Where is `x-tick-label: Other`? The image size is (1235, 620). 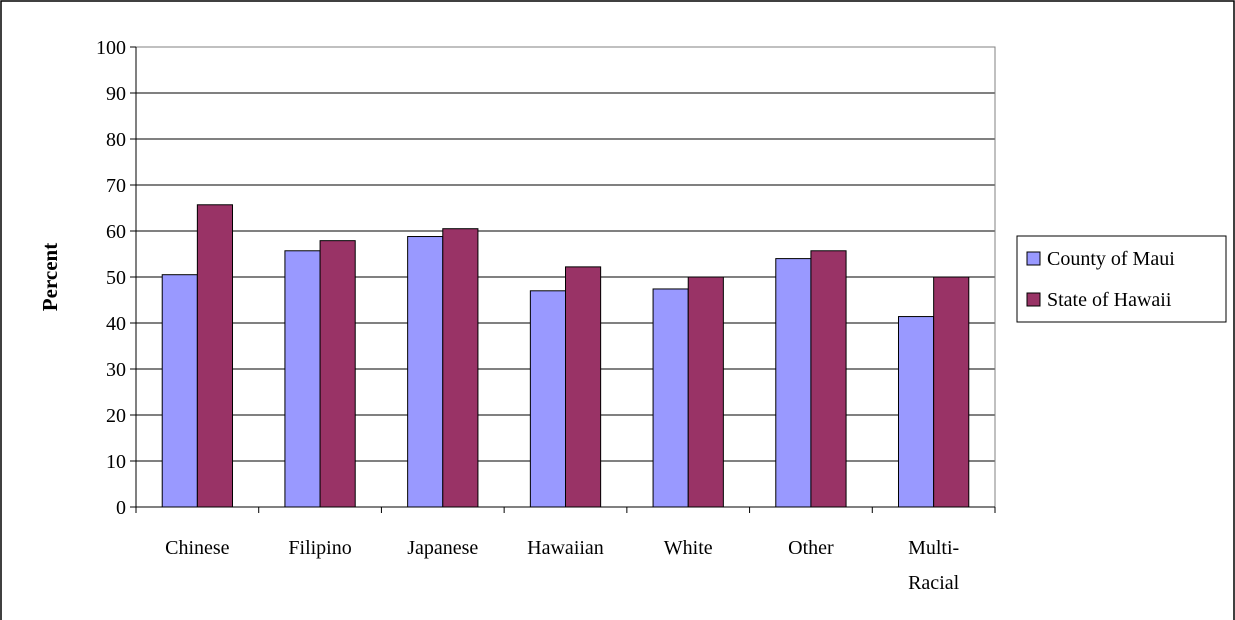
x-tick-label: Other is located at coordinates (811, 548).